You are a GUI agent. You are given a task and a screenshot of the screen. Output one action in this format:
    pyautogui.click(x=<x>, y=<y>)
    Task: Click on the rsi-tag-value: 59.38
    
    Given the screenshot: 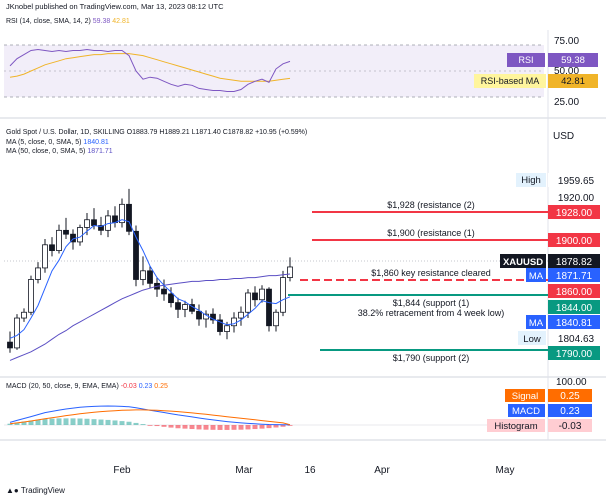 What is the action you would take?
    pyautogui.click(x=573, y=60)
    